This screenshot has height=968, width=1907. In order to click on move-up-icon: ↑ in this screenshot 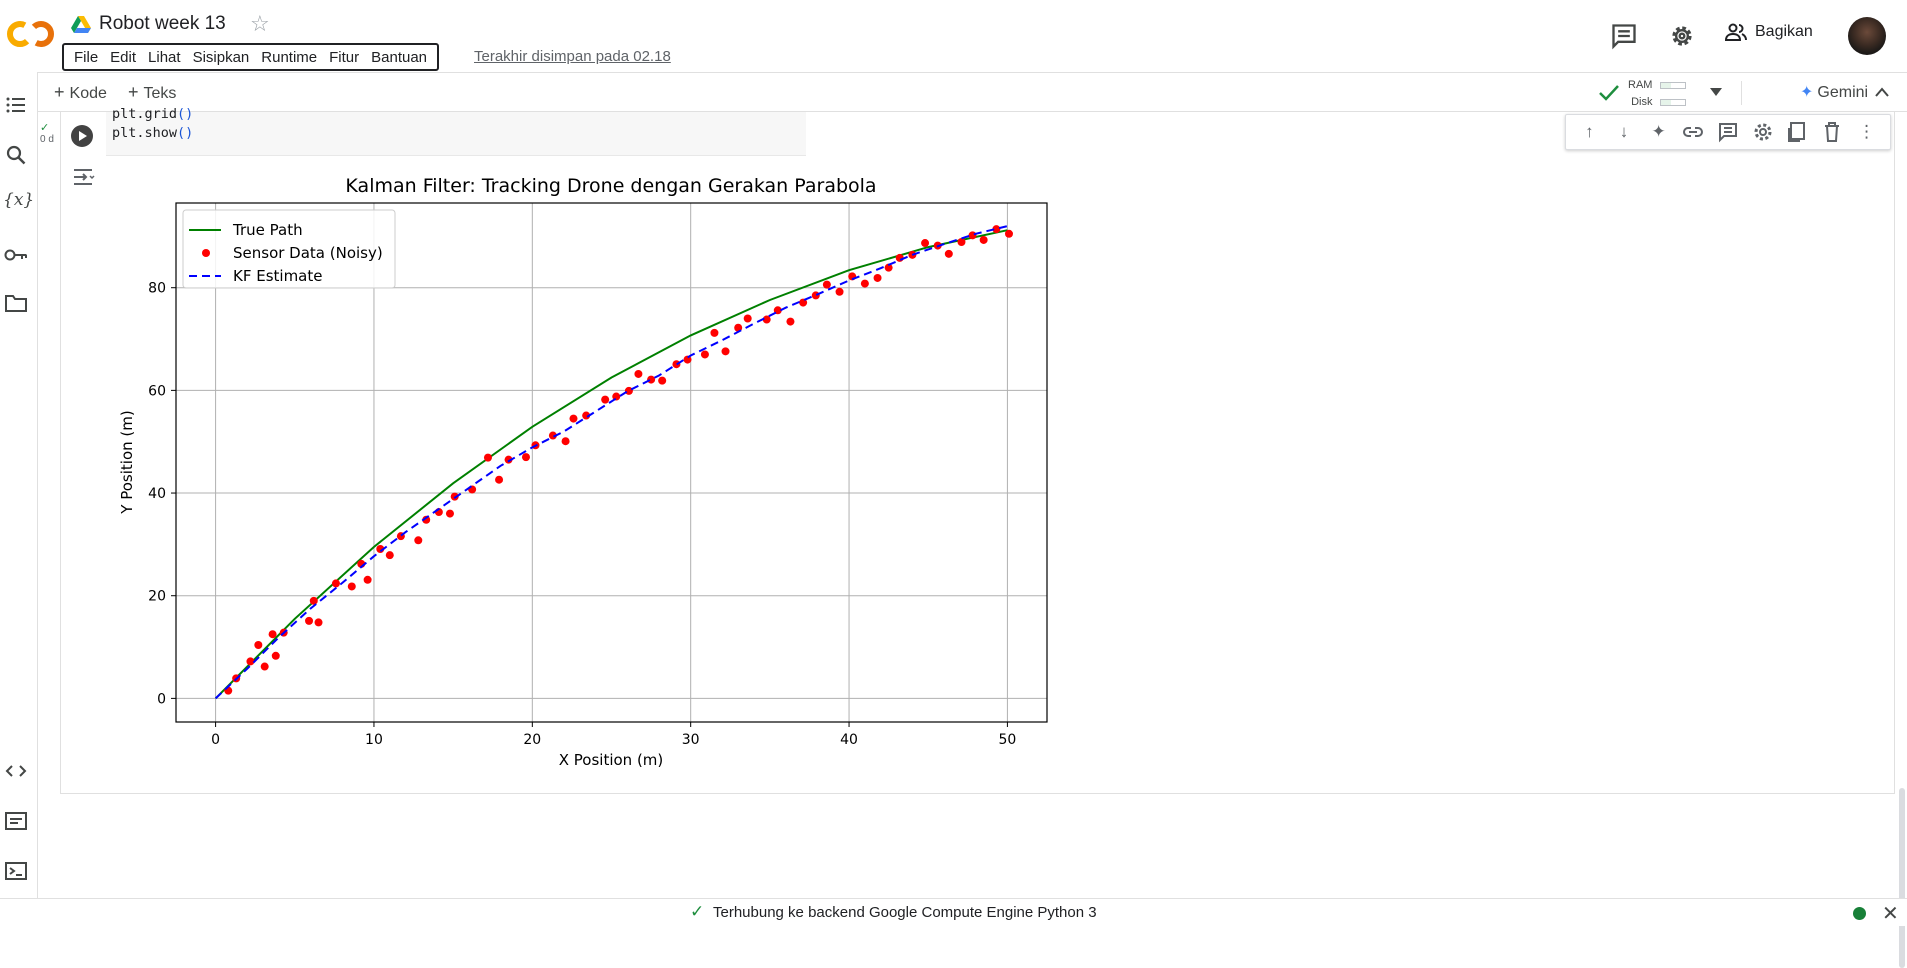, I will do `click(1589, 131)`.